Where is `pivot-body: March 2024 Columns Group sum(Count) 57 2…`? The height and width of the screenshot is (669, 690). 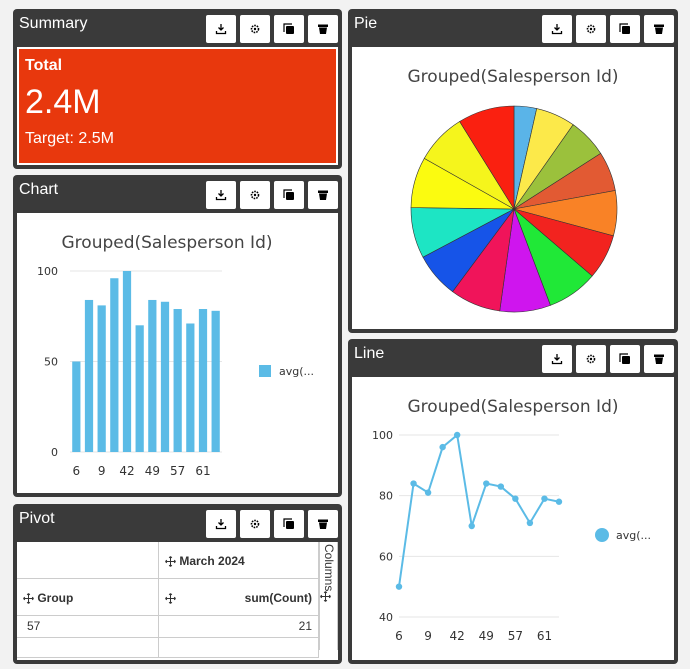
pivot-body: March 2024 Columns Group sum(Count) 57 2… is located at coordinates (177, 601).